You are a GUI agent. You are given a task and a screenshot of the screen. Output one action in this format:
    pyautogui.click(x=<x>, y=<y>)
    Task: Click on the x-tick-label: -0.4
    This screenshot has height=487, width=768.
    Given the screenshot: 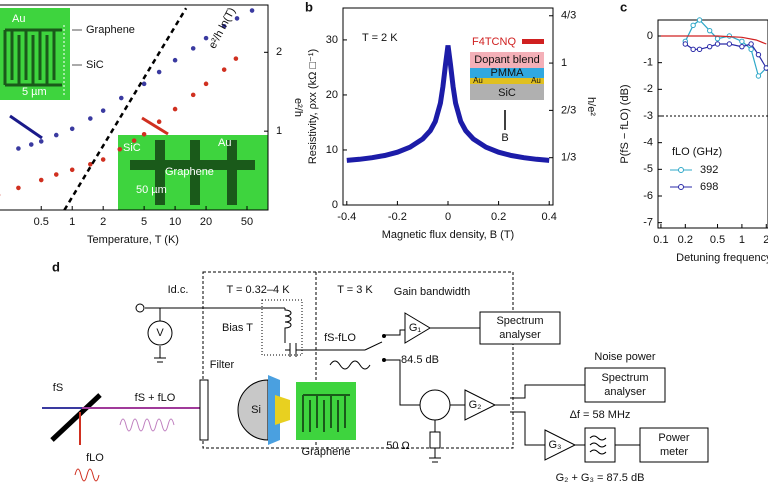 What is the action you would take?
    pyautogui.click(x=346, y=217)
    